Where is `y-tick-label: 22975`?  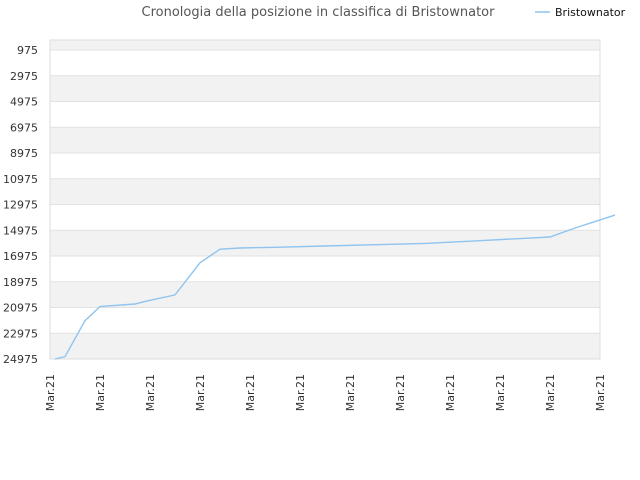 y-tick-label: 22975 is located at coordinates (20, 333).